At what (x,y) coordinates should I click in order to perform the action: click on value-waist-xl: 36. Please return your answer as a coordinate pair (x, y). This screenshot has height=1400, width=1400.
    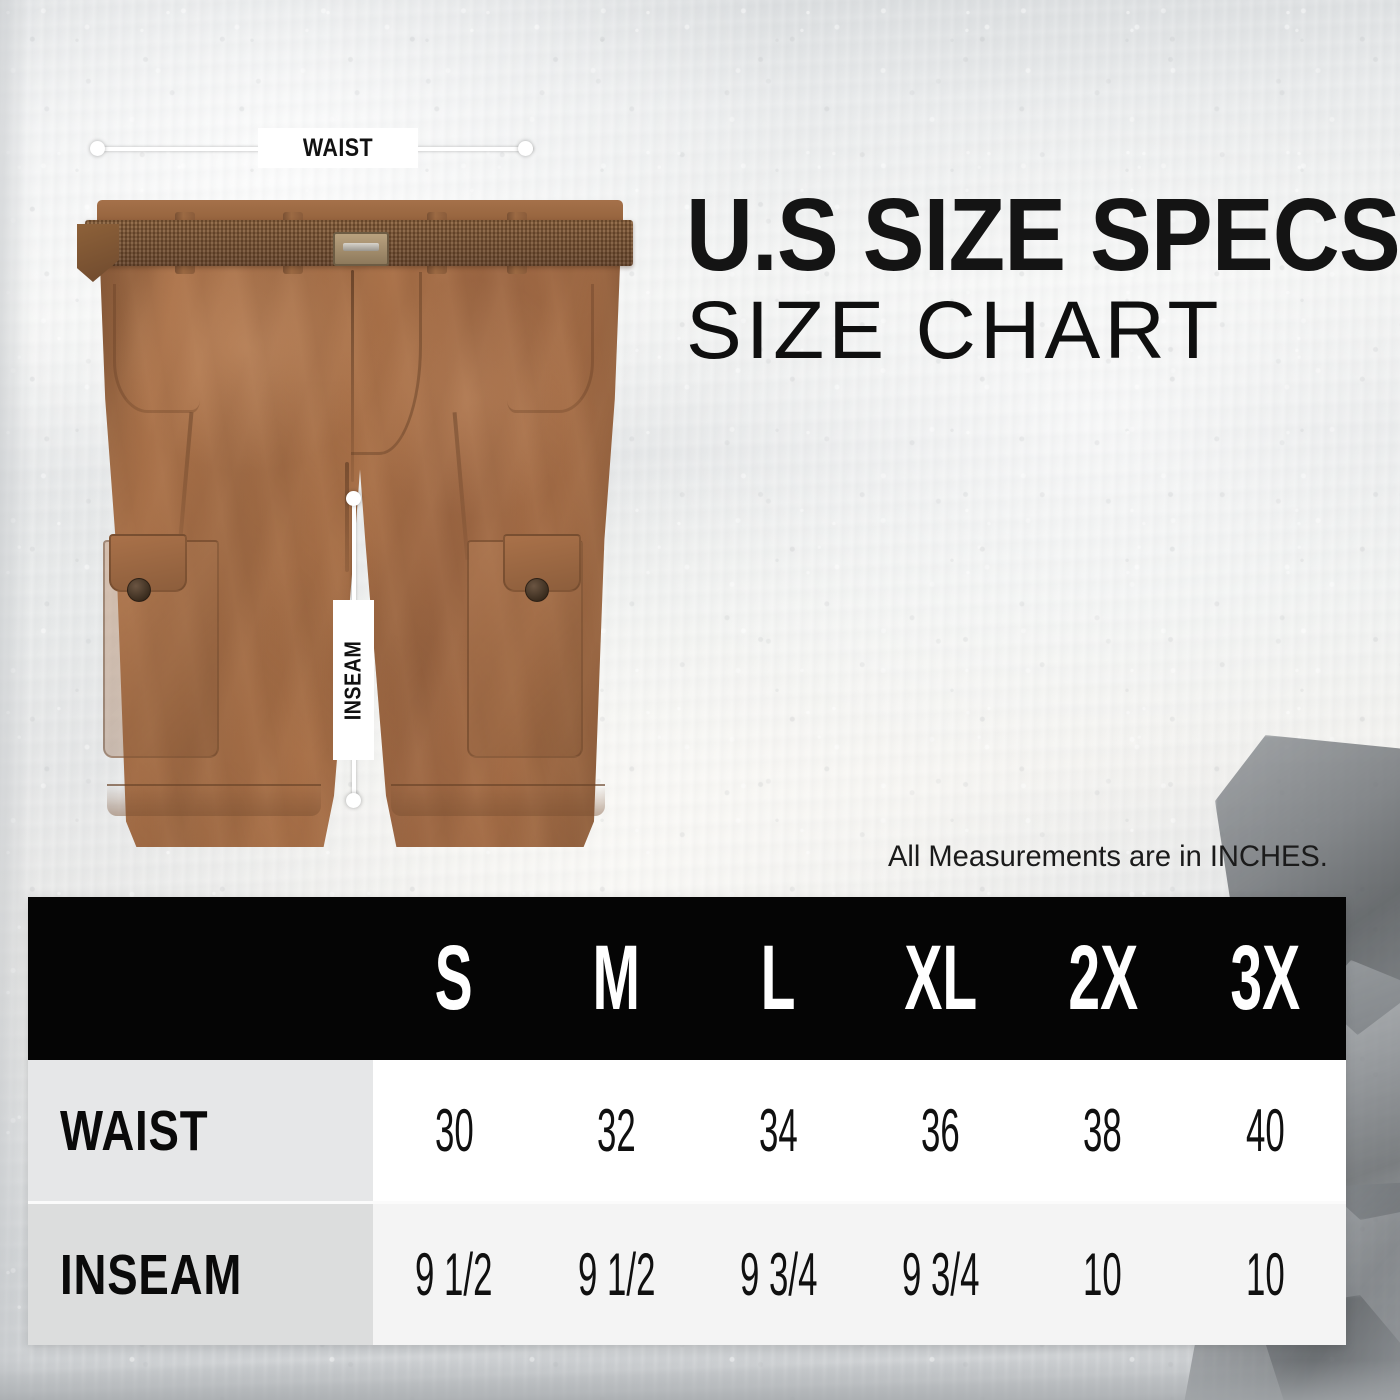
    Looking at the image, I should click on (940, 1130).